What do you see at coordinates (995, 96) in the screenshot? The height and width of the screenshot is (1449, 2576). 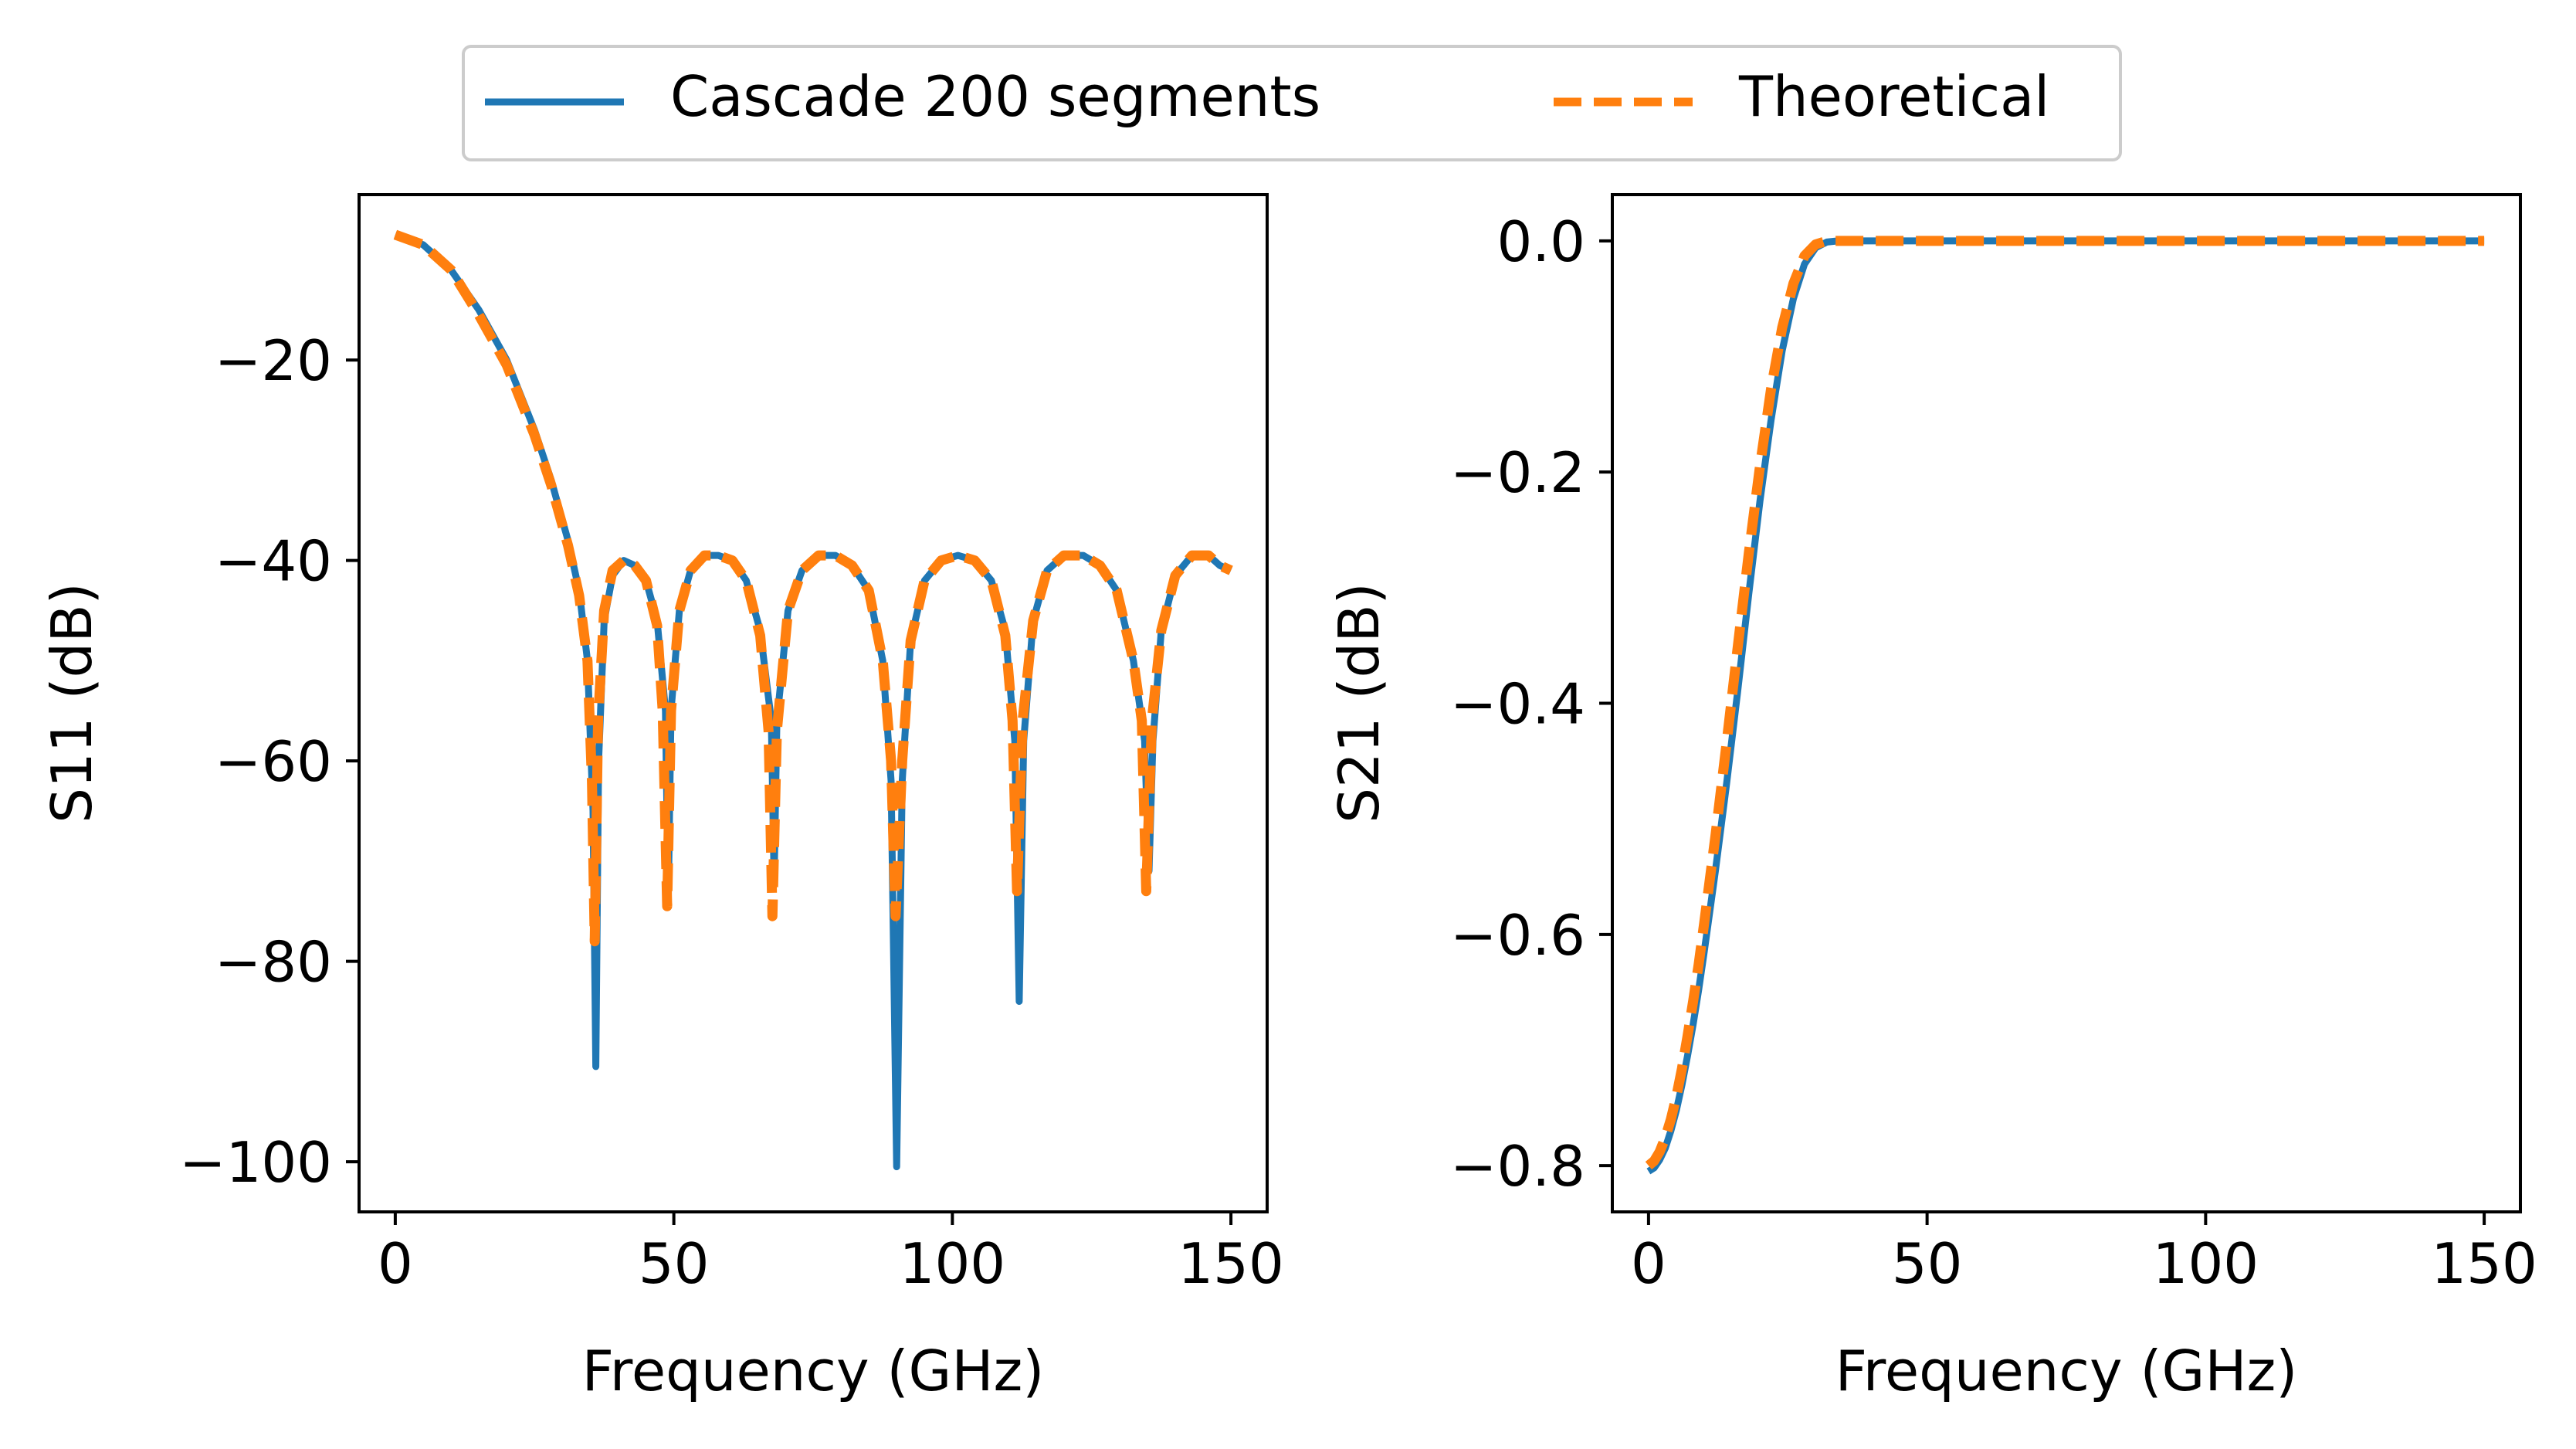 I see `legend-label-cascade: Cascade 200 segments` at bounding box center [995, 96].